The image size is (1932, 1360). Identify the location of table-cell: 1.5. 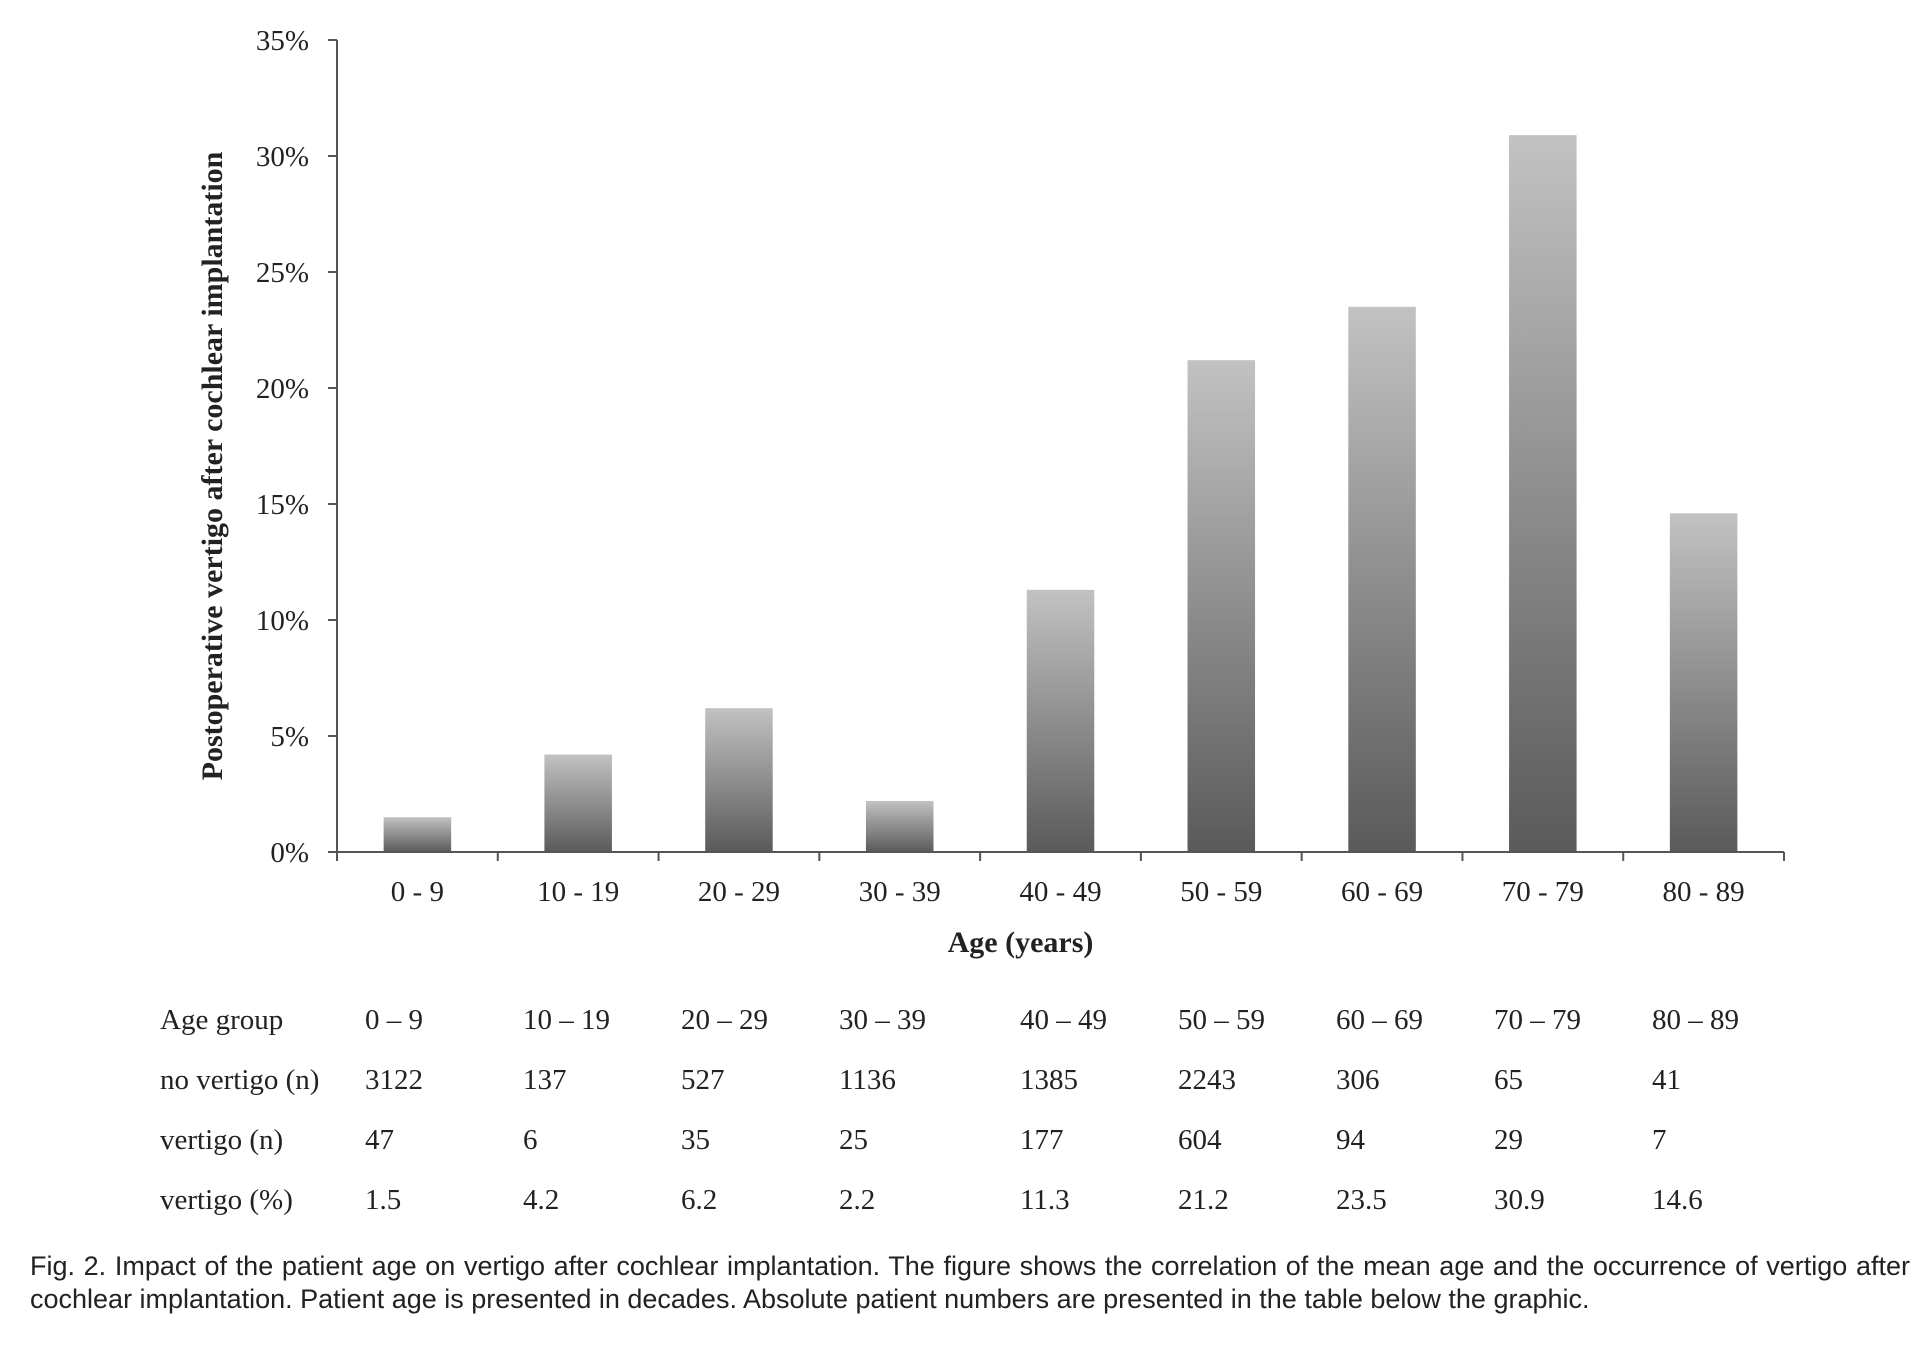
(383, 1199).